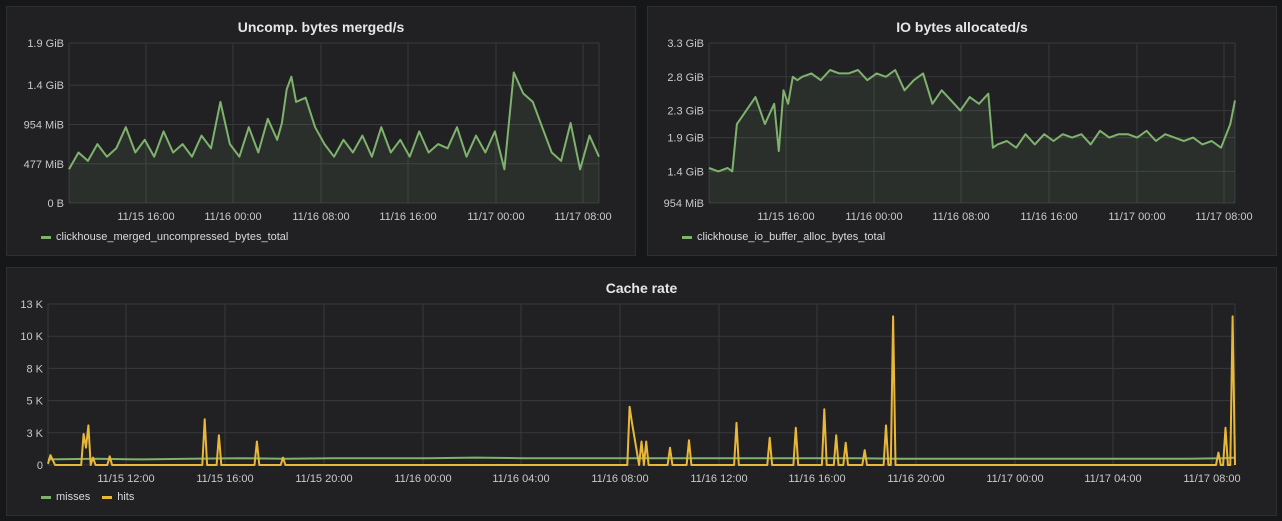 The height and width of the screenshot is (521, 1282). I want to click on x-tick-label: 11/16 04:00, so click(520, 479).